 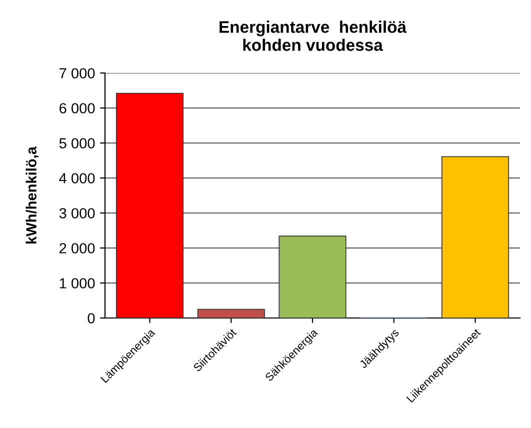 What do you see at coordinates (77, 248) in the screenshot?
I see `y-tick-label: 2 000` at bounding box center [77, 248].